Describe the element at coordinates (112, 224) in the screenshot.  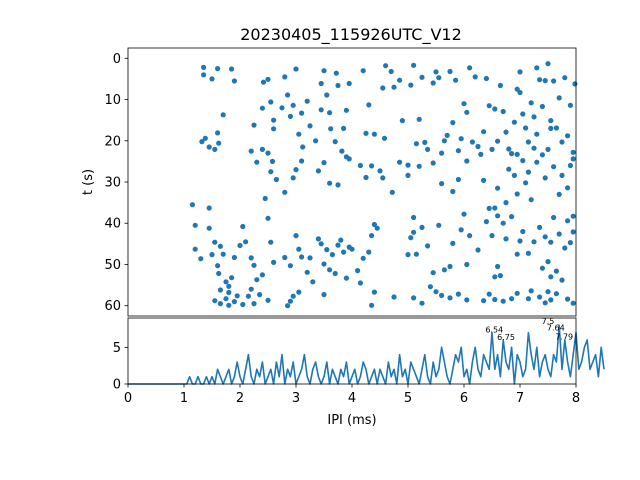
I see `scatter-y-tick-label: 40` at that location.